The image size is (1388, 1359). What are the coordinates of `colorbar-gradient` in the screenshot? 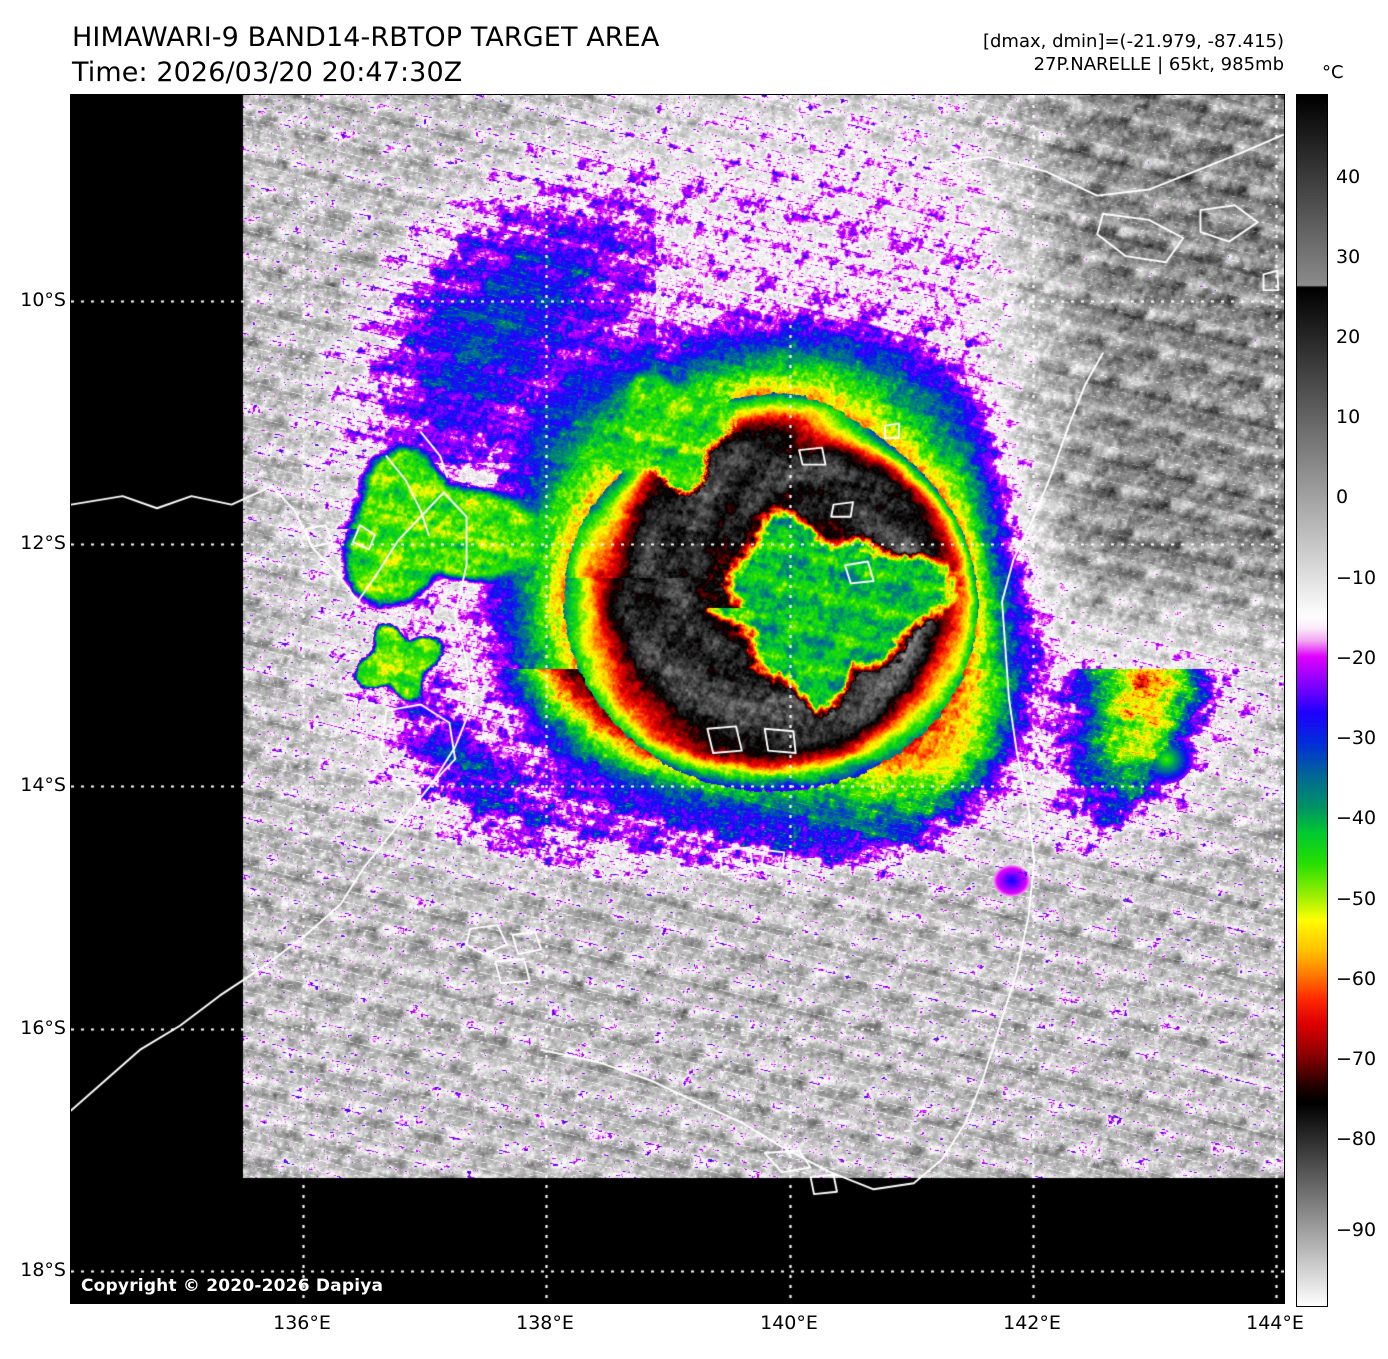 It's located at (1312, 700).